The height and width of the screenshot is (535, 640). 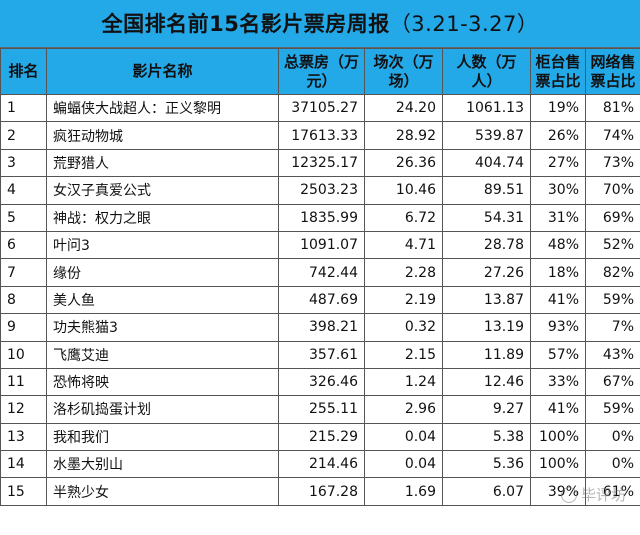 I want to click on report-date-range: （3.21-3.27）, so click(x=464, y=24).